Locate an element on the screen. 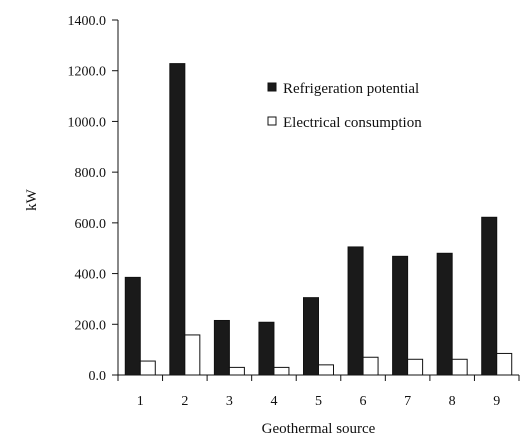 This screenshot has height=440, width=522. y-tick-label: 600.0 is located at coordinates (91, 224).